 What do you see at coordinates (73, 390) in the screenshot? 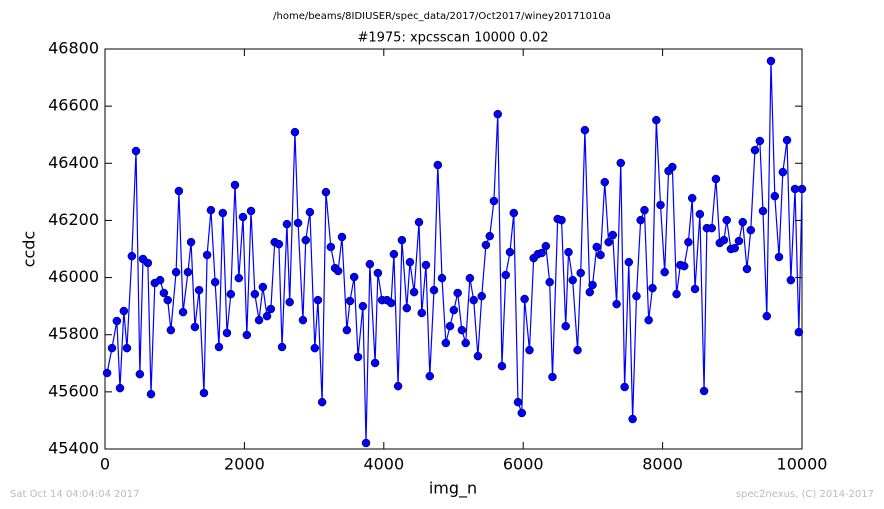
I see `y-tick-label: 45600` at bounding box center [73, 390].